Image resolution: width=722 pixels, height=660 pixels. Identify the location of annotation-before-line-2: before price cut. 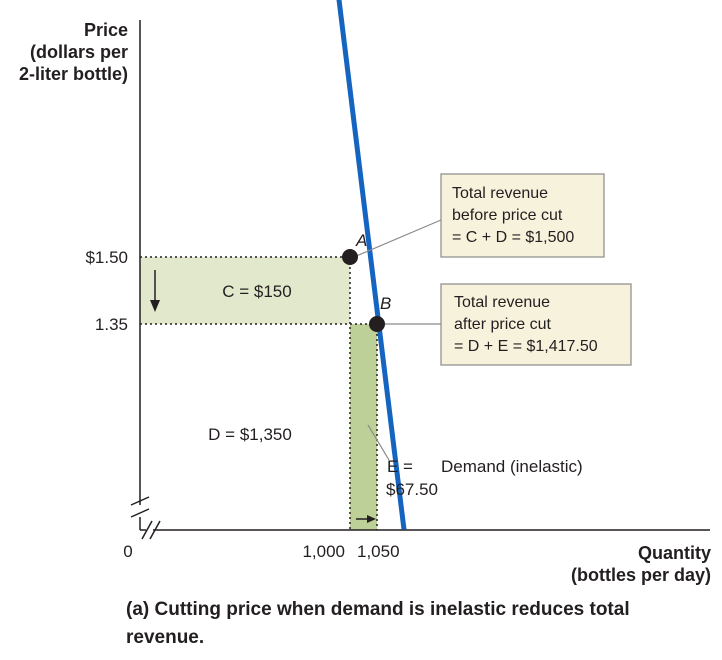
(507, 215).